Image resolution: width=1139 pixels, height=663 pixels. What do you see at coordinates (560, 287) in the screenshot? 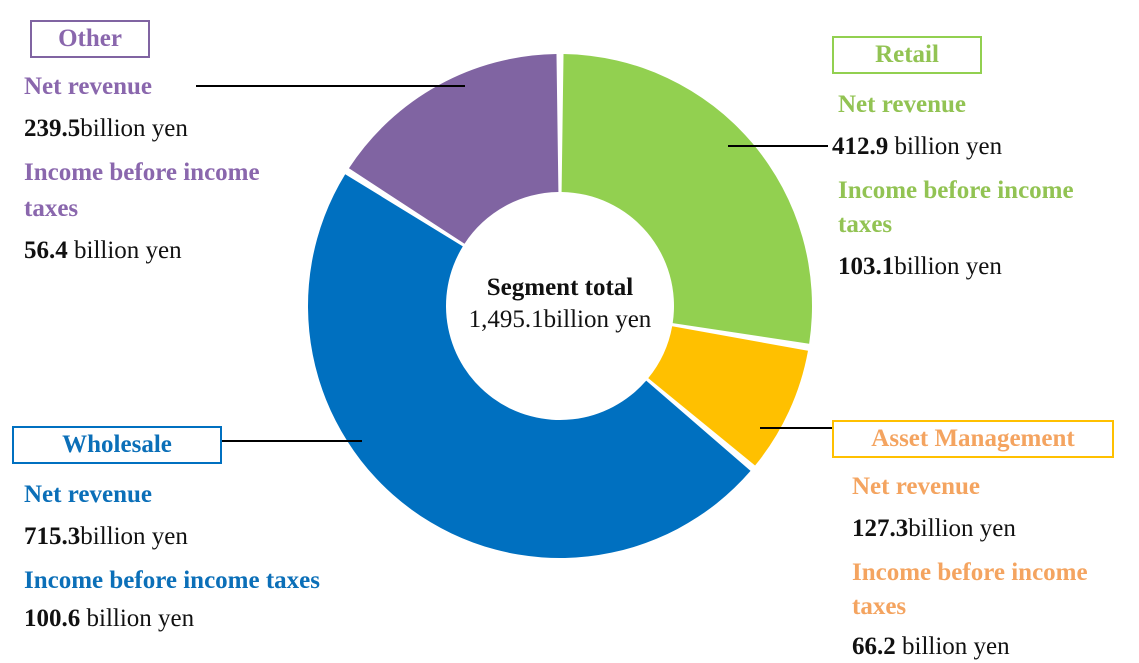
I see `segment-total-title: Segment total` at bounding box center [560, 287].